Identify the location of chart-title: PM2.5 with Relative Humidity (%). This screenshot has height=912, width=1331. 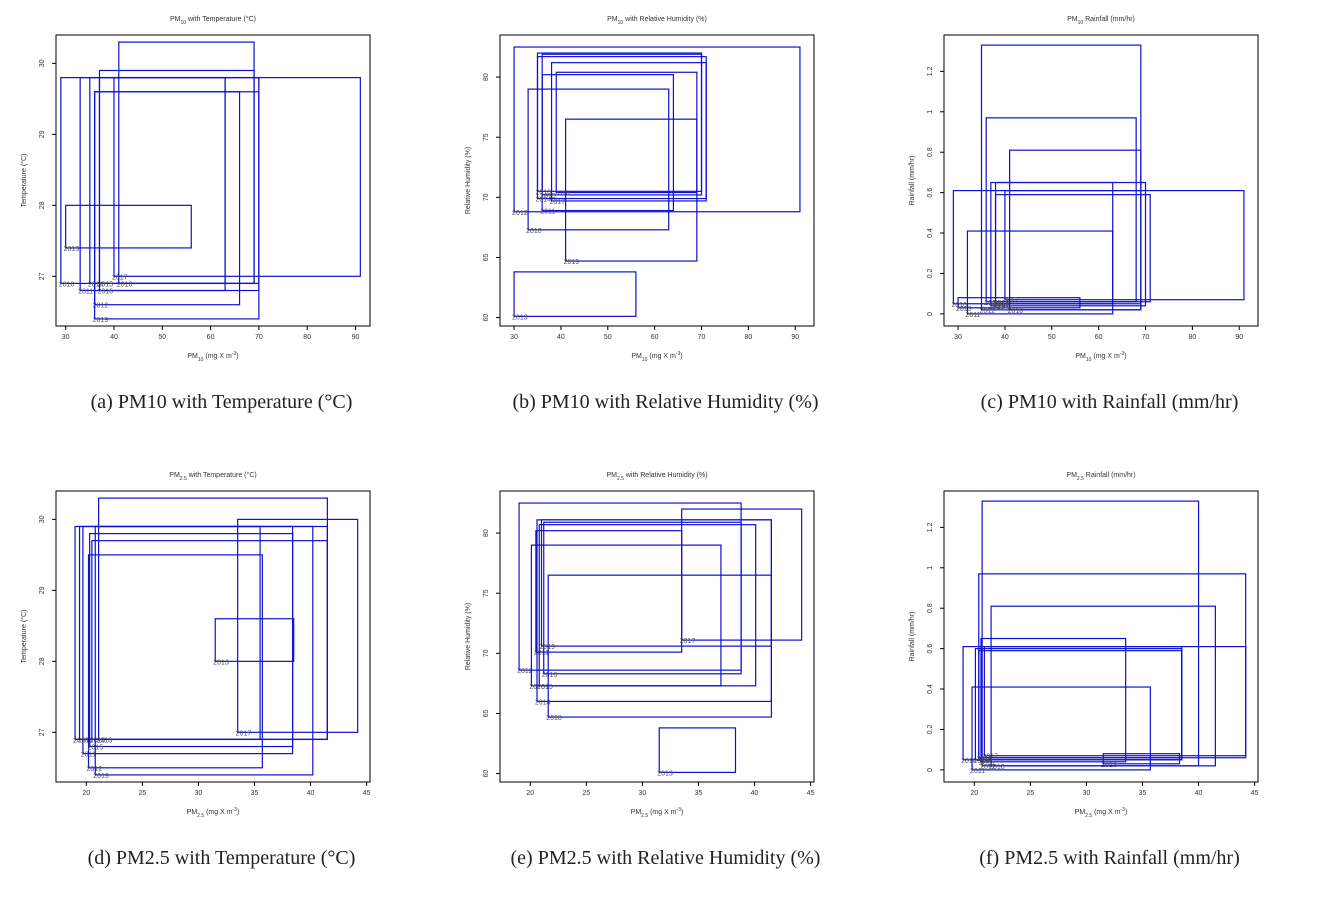
(656, 477).